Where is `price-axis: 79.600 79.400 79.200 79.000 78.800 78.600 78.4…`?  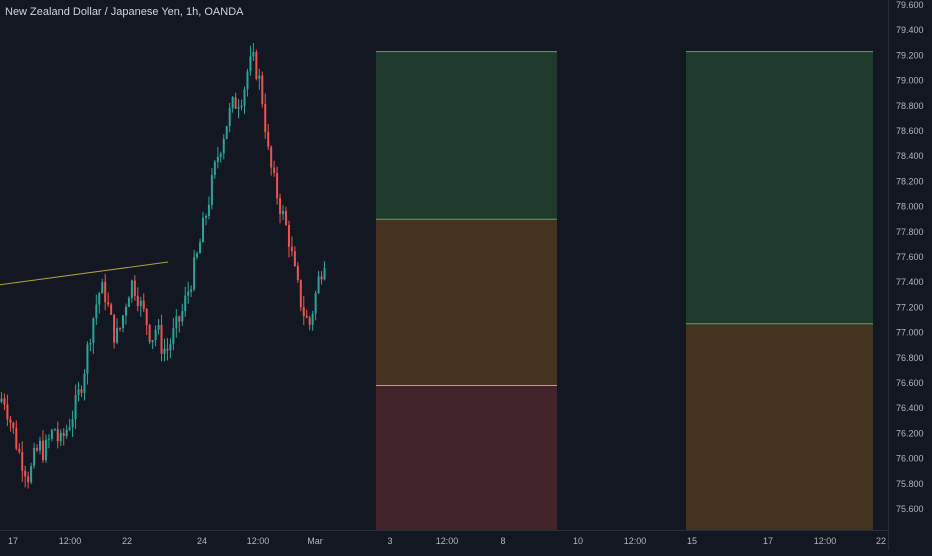
price-axis: 79.600 79.400 79.200 79.000 78.800 78.600 78.4… is located at coordinates (910, 275).